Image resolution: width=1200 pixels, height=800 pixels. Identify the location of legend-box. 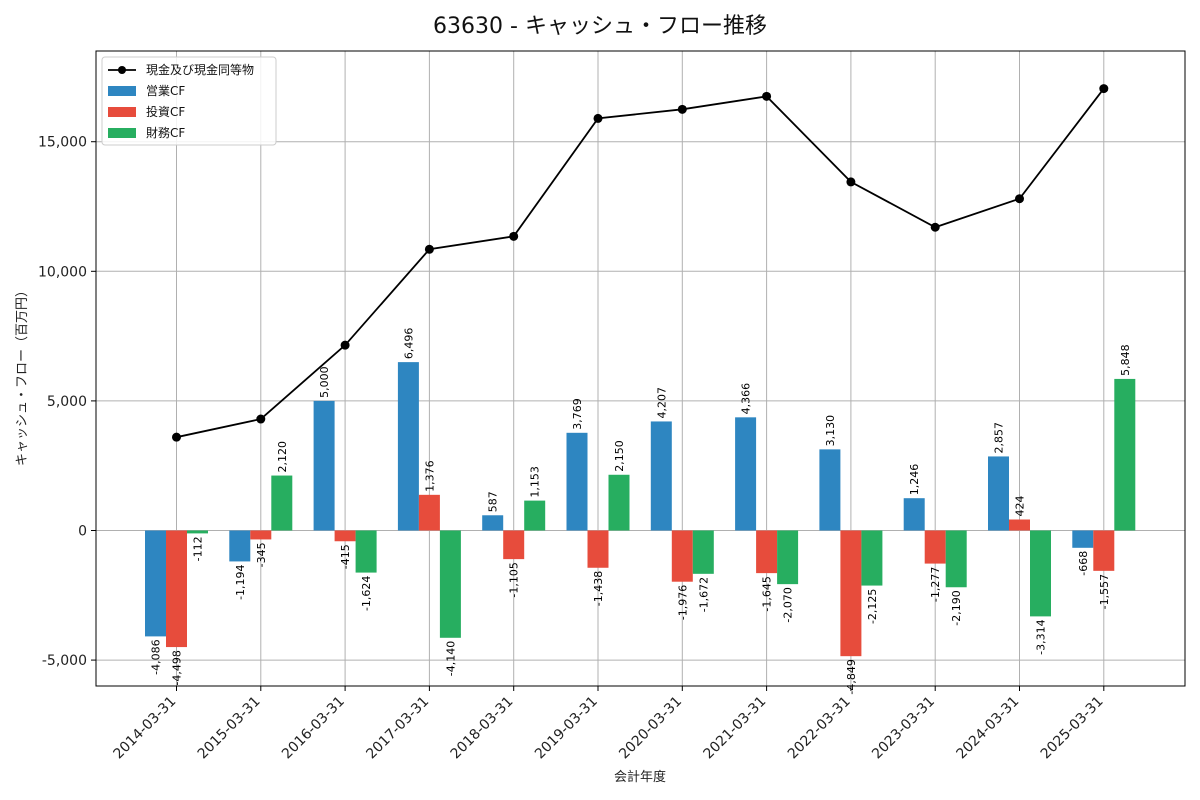
(189, 101).